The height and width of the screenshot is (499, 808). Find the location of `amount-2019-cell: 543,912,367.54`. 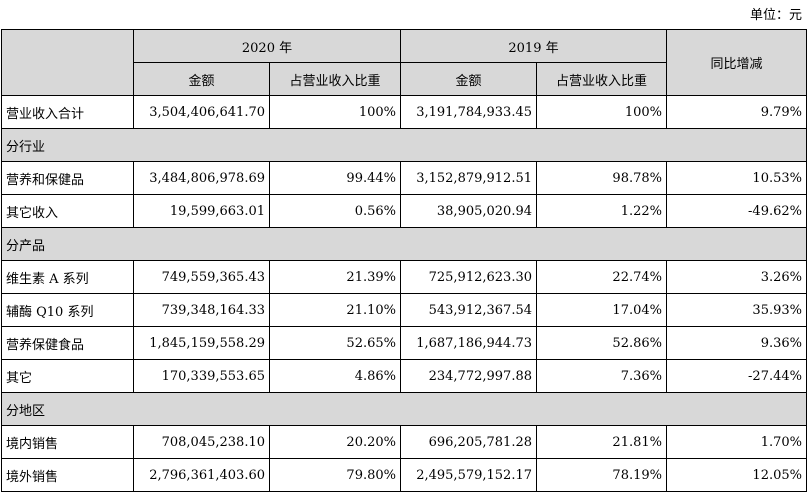

amount-2019-cell: 543,912,367.54 is located at coordinates (468, 310).